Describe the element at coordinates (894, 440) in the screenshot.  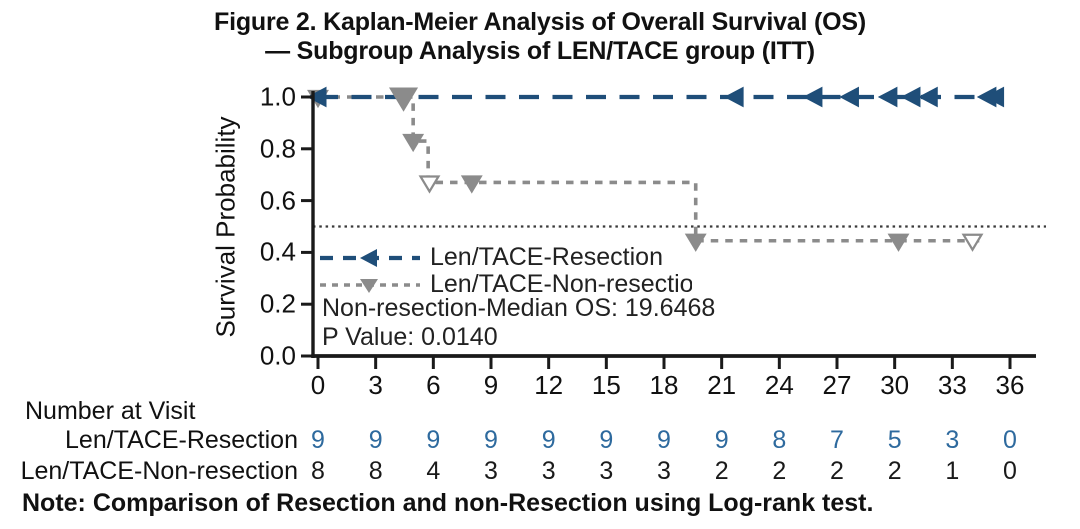
I see `at-risk-value: 5` at that location.